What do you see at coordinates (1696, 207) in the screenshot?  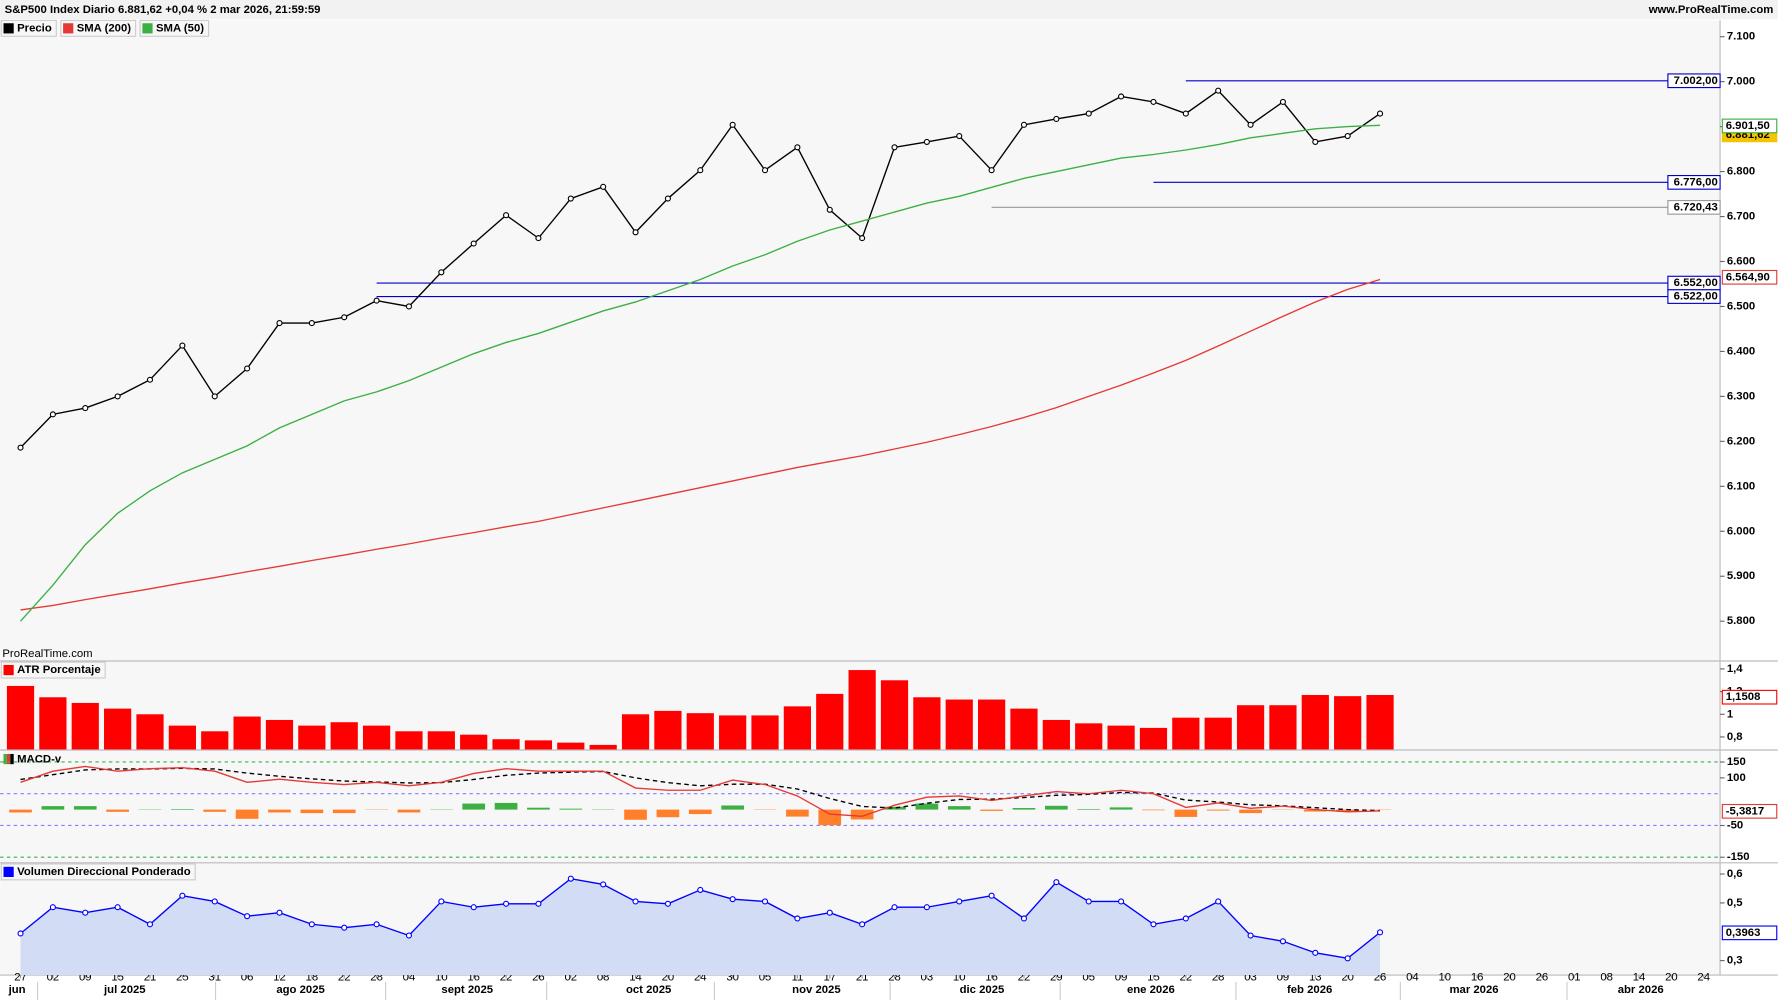 I see `level-label: 6.720,43` at bounding box center [1696, 207].